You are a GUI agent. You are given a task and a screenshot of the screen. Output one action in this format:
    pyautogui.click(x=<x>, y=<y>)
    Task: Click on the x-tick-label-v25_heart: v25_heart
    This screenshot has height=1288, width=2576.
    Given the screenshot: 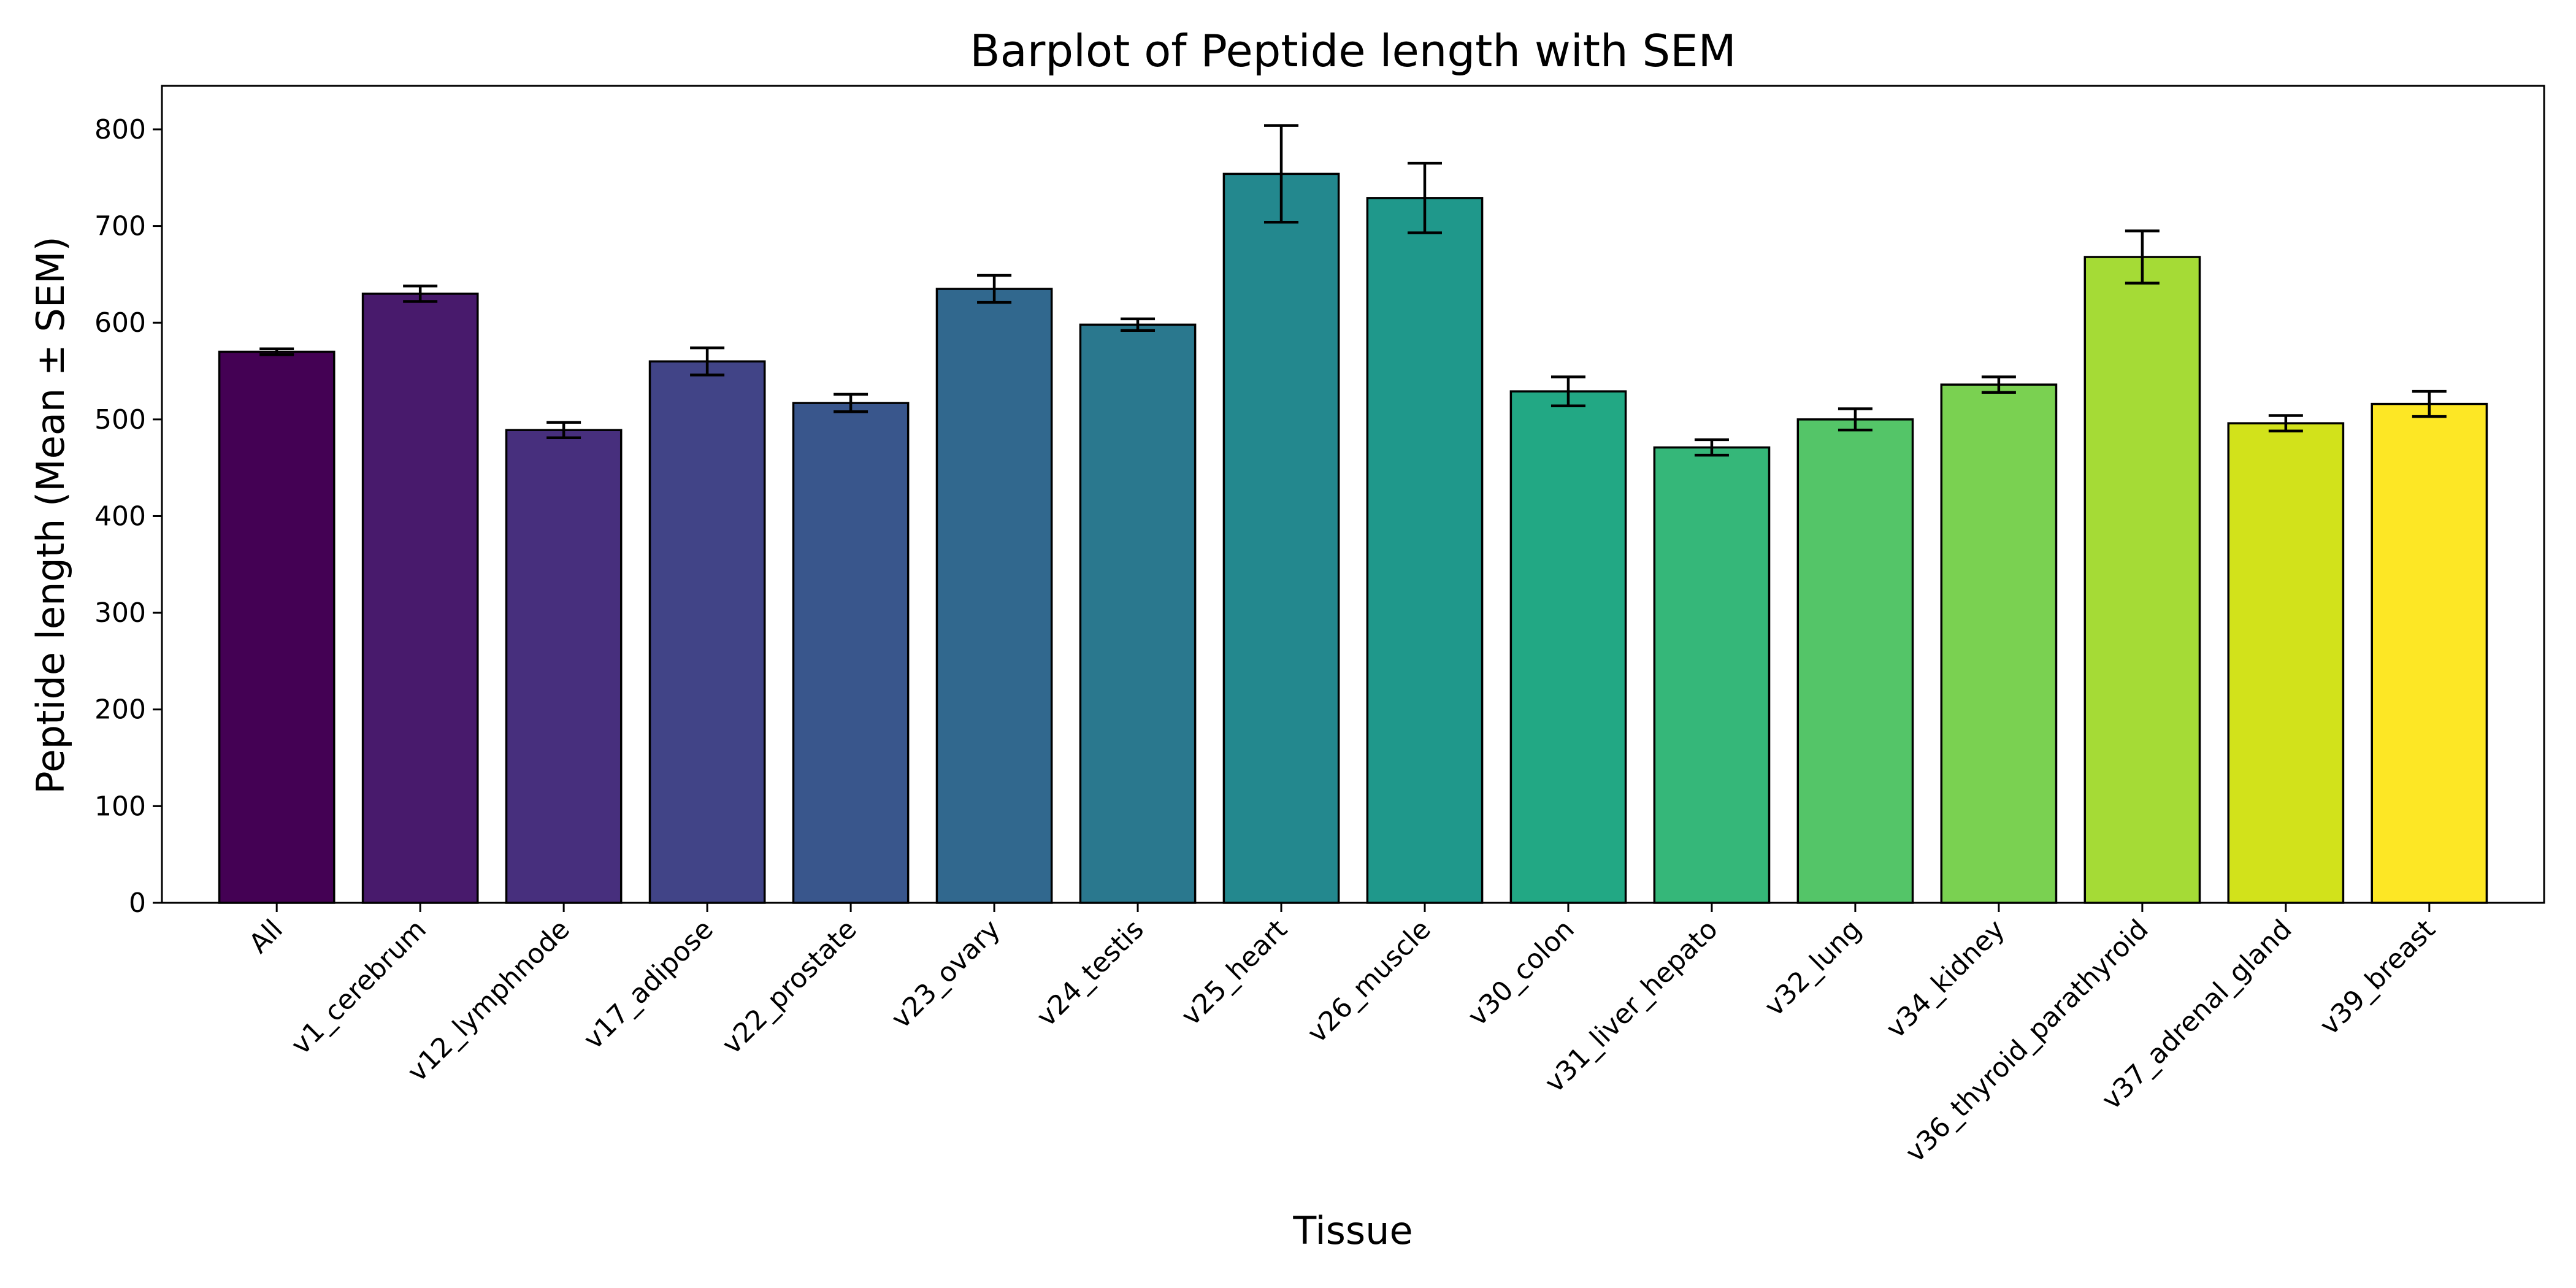 What is the action you would take?
    pyautogui.click(x=1234, y=973)
    